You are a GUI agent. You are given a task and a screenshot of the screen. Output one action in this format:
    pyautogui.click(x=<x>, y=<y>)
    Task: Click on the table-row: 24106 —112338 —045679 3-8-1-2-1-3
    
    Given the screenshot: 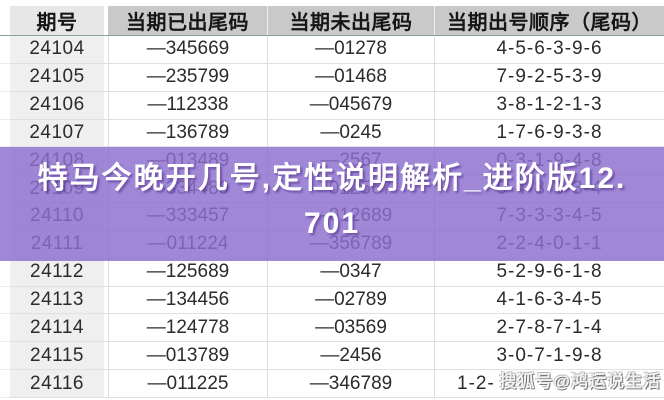 What is the action you would take?
    pyautogui.click(x=332, y=105)
    